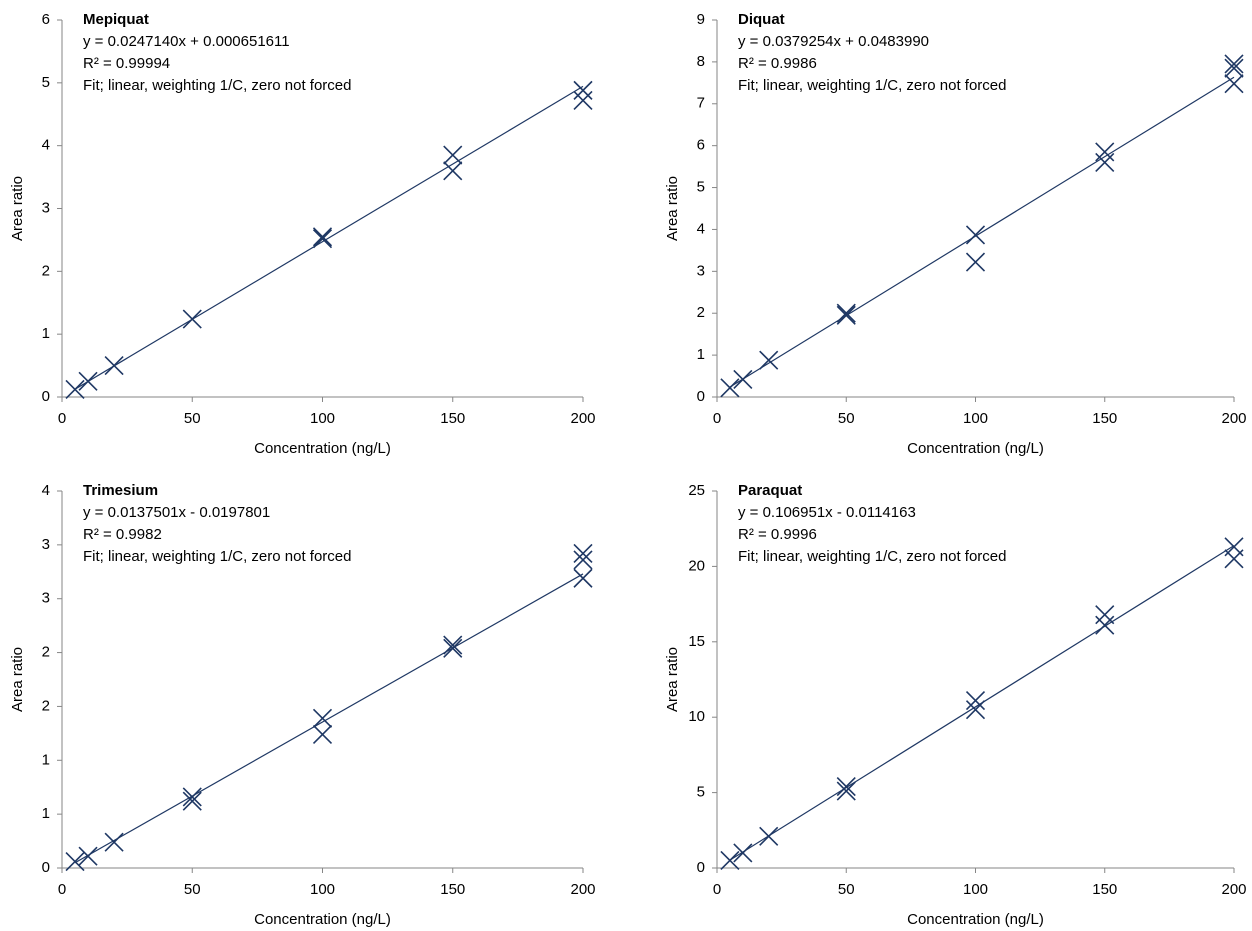  Describe the element at coordinates (46, 19) in the screenshot. I see `y-tick-label: 6` at that location.